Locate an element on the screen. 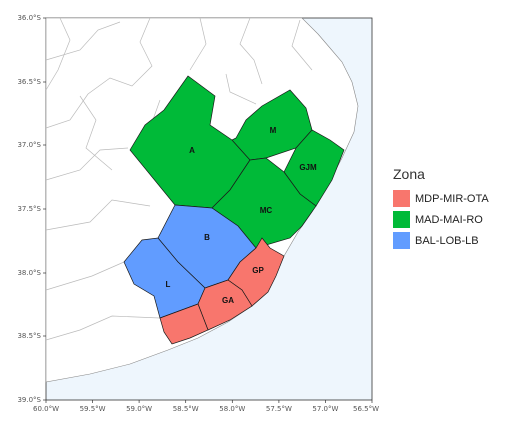 The image size is (507, 423). x-tick-label: 59.5°W is located at coordinates (93, 409).